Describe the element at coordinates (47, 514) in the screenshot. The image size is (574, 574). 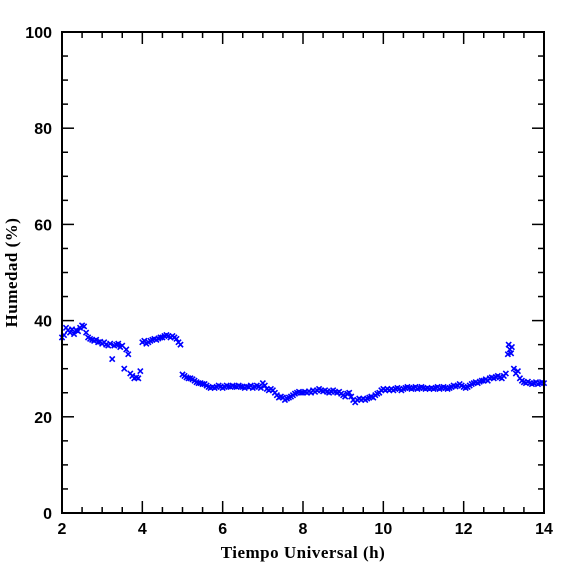
I see `y-tick-label: 0` at that location.